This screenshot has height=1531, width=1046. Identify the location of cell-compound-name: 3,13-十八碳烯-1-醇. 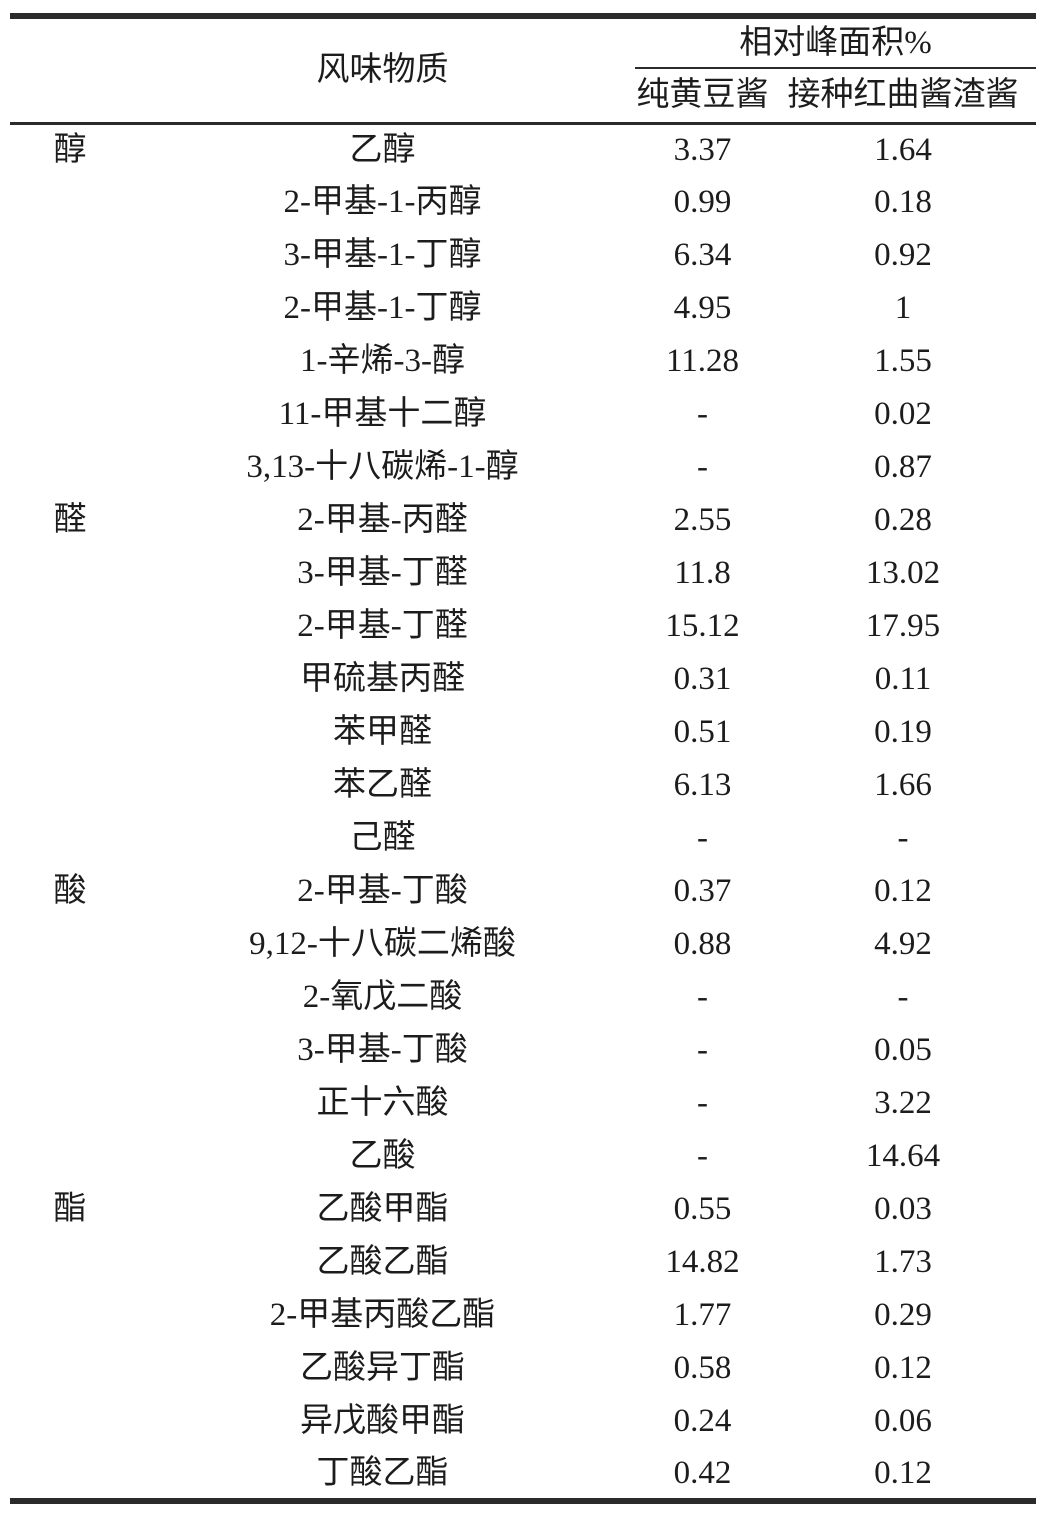
(382, 467).